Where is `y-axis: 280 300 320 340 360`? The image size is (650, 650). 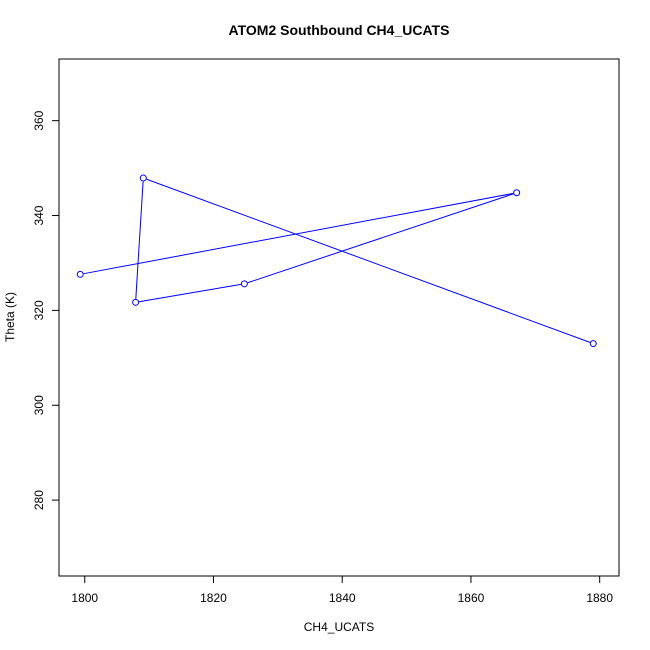
y-axis: 280 300 320 340 360 is located at coordinates (46, 310).